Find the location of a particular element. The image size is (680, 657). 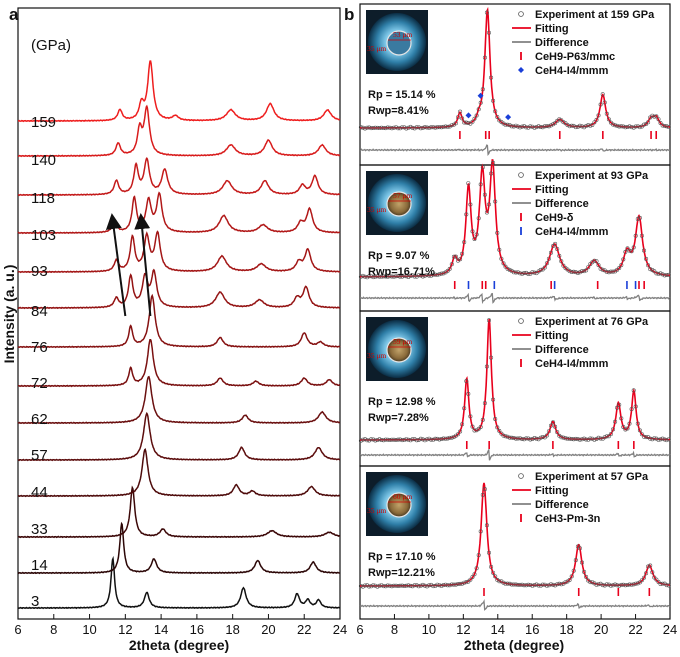

pressure-label-140: 140 is located at coordinates (43, 160).